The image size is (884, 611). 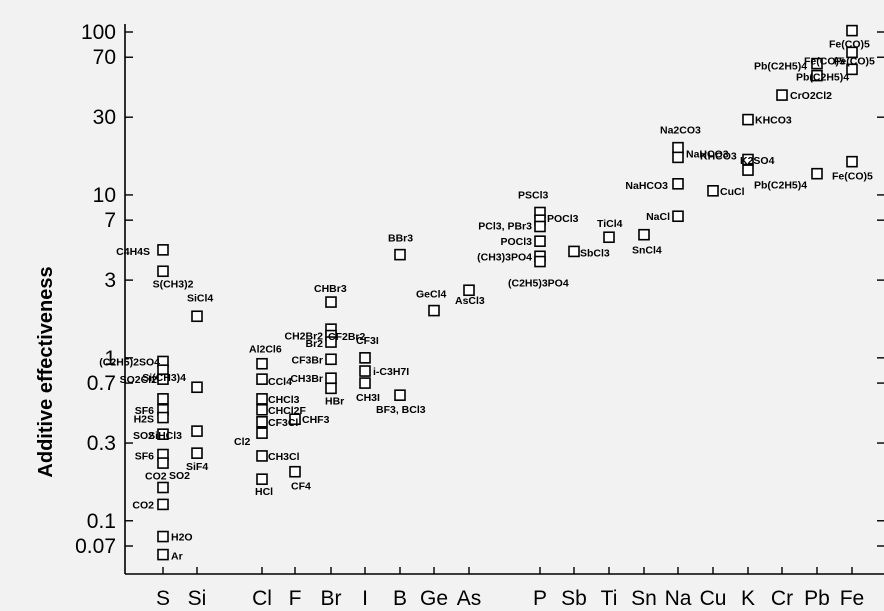 What do you see at coordinates (533, 196) in the screenshot?
I see `data-point-label: PSCl3` at bounding box center [533, 196].